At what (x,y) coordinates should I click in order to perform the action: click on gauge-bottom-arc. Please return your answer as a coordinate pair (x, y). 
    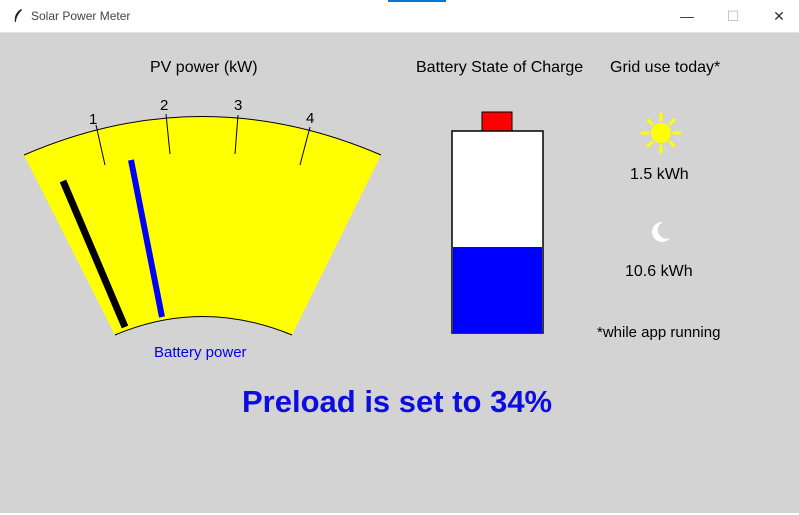
    Looking at the image, I should click on (203, 326).